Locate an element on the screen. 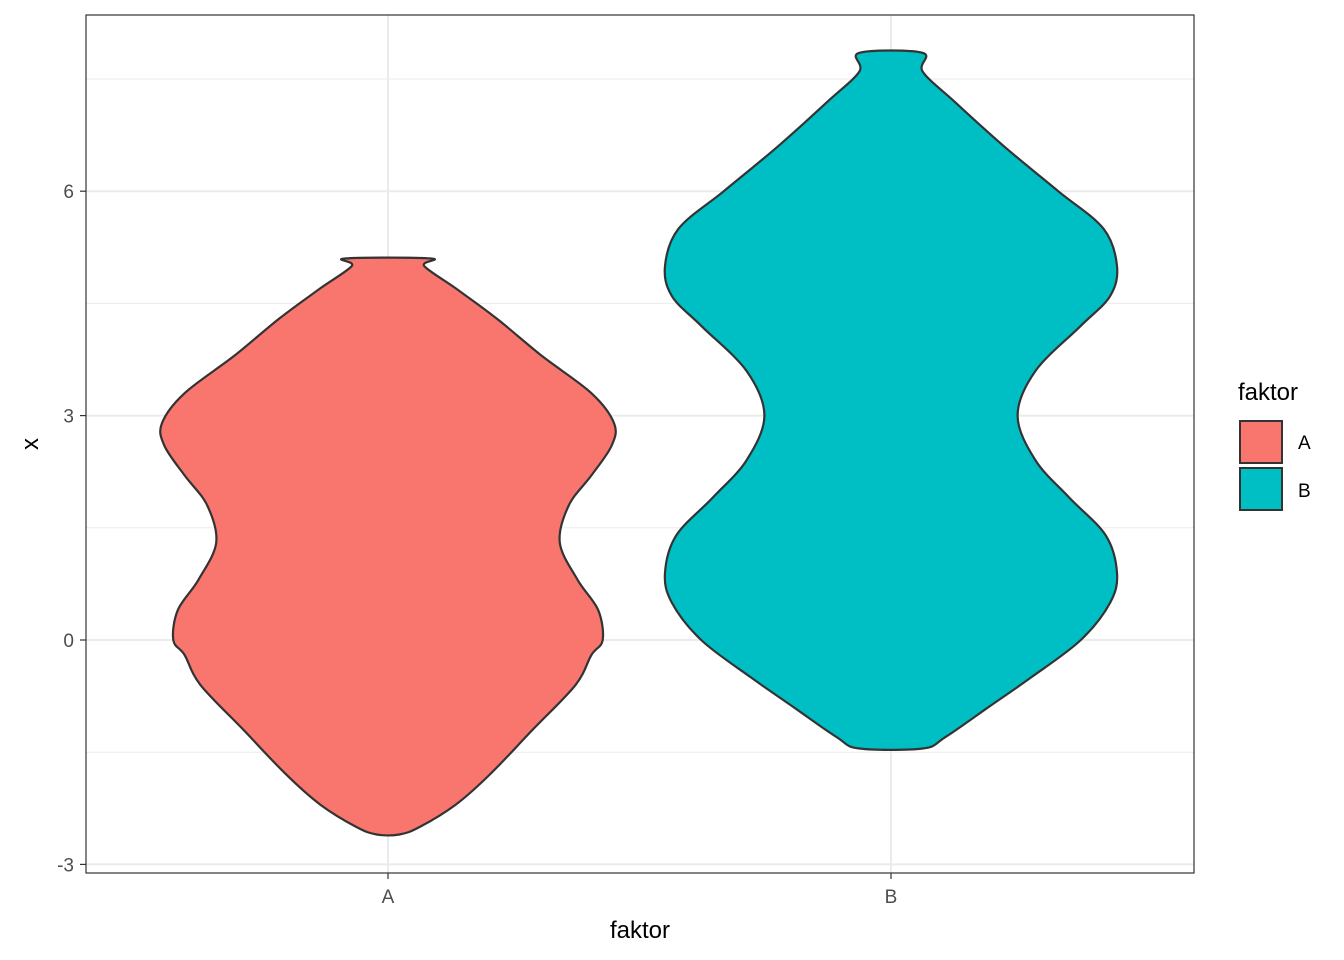  legend-key-b is located at coordinates (1261, 489).